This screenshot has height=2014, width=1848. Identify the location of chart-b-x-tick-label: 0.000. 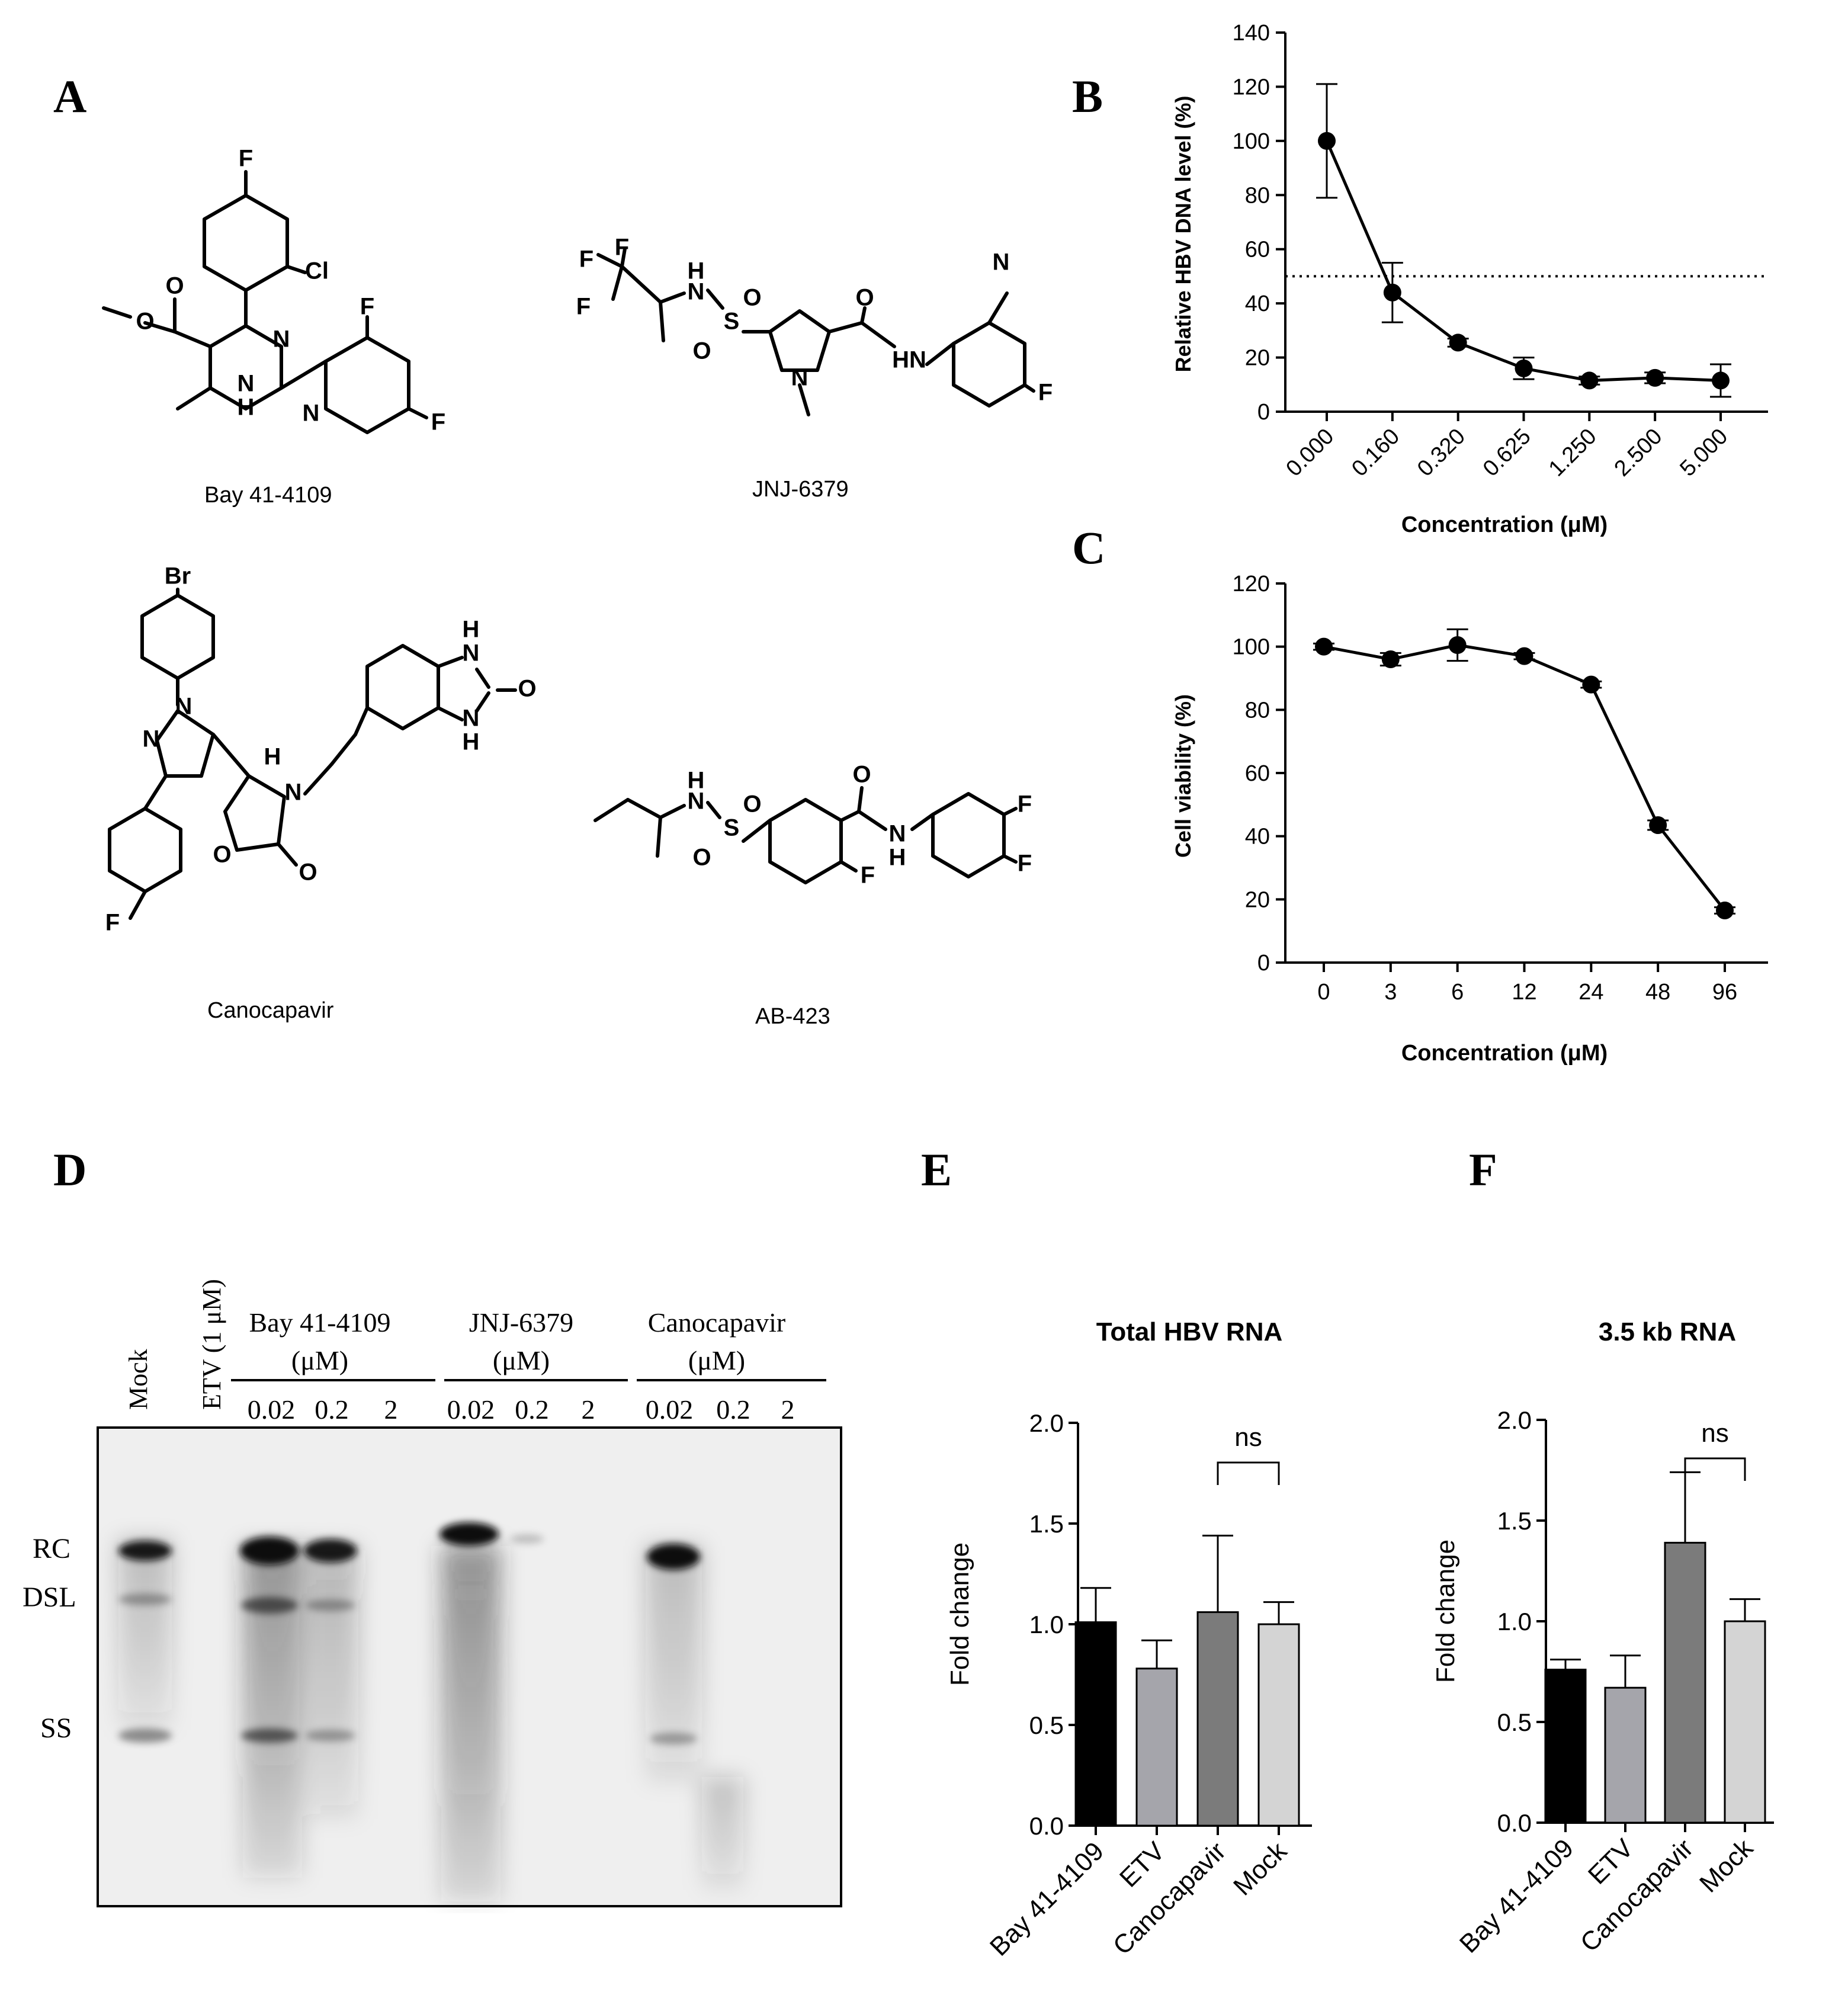
(1310, 453).